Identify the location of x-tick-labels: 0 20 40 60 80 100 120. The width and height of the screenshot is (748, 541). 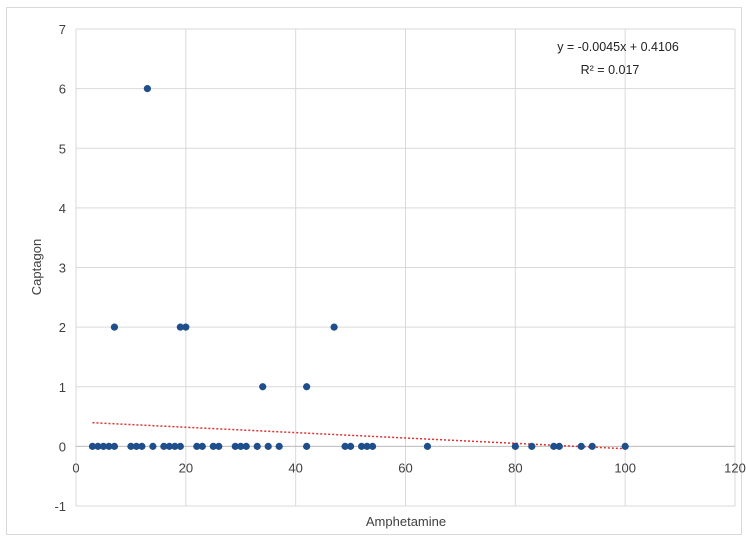
(408, 467).